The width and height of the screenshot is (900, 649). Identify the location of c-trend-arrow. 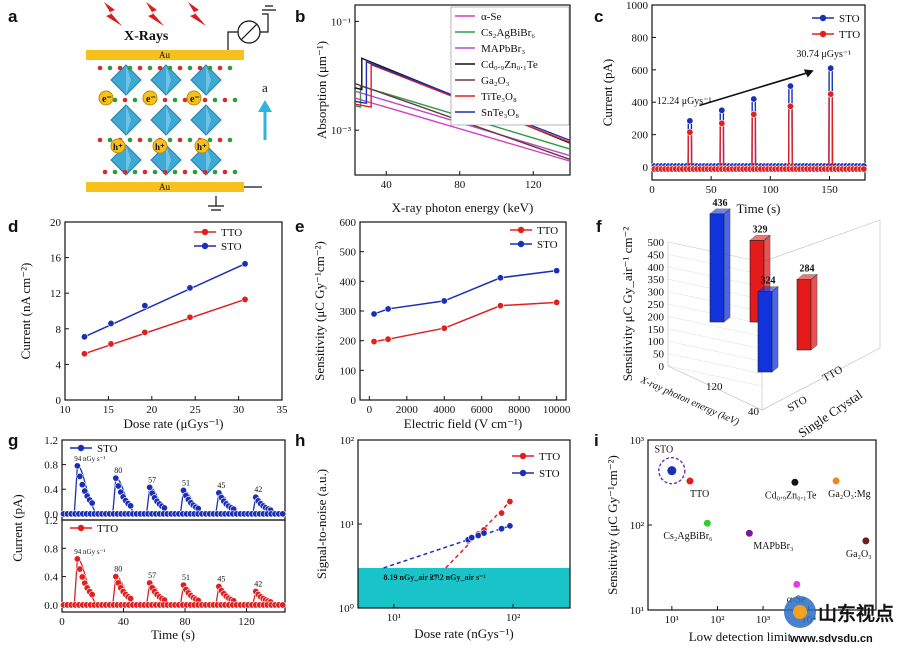
(755, 88).